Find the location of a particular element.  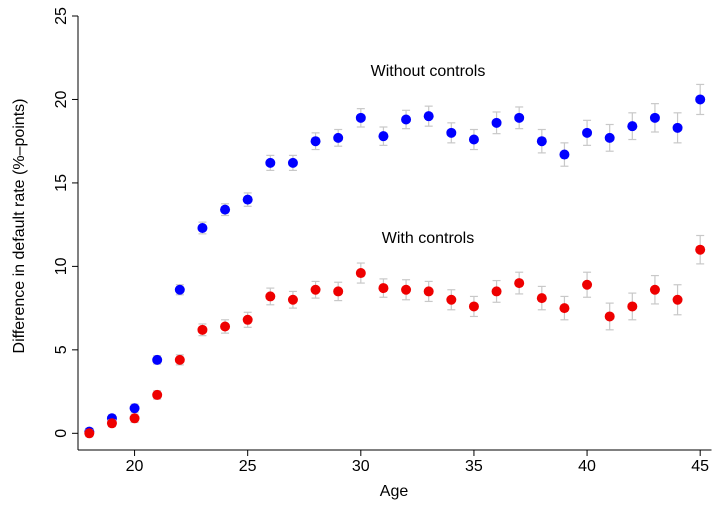

y-tick-label: 0 is located at coordinates (61, 433).